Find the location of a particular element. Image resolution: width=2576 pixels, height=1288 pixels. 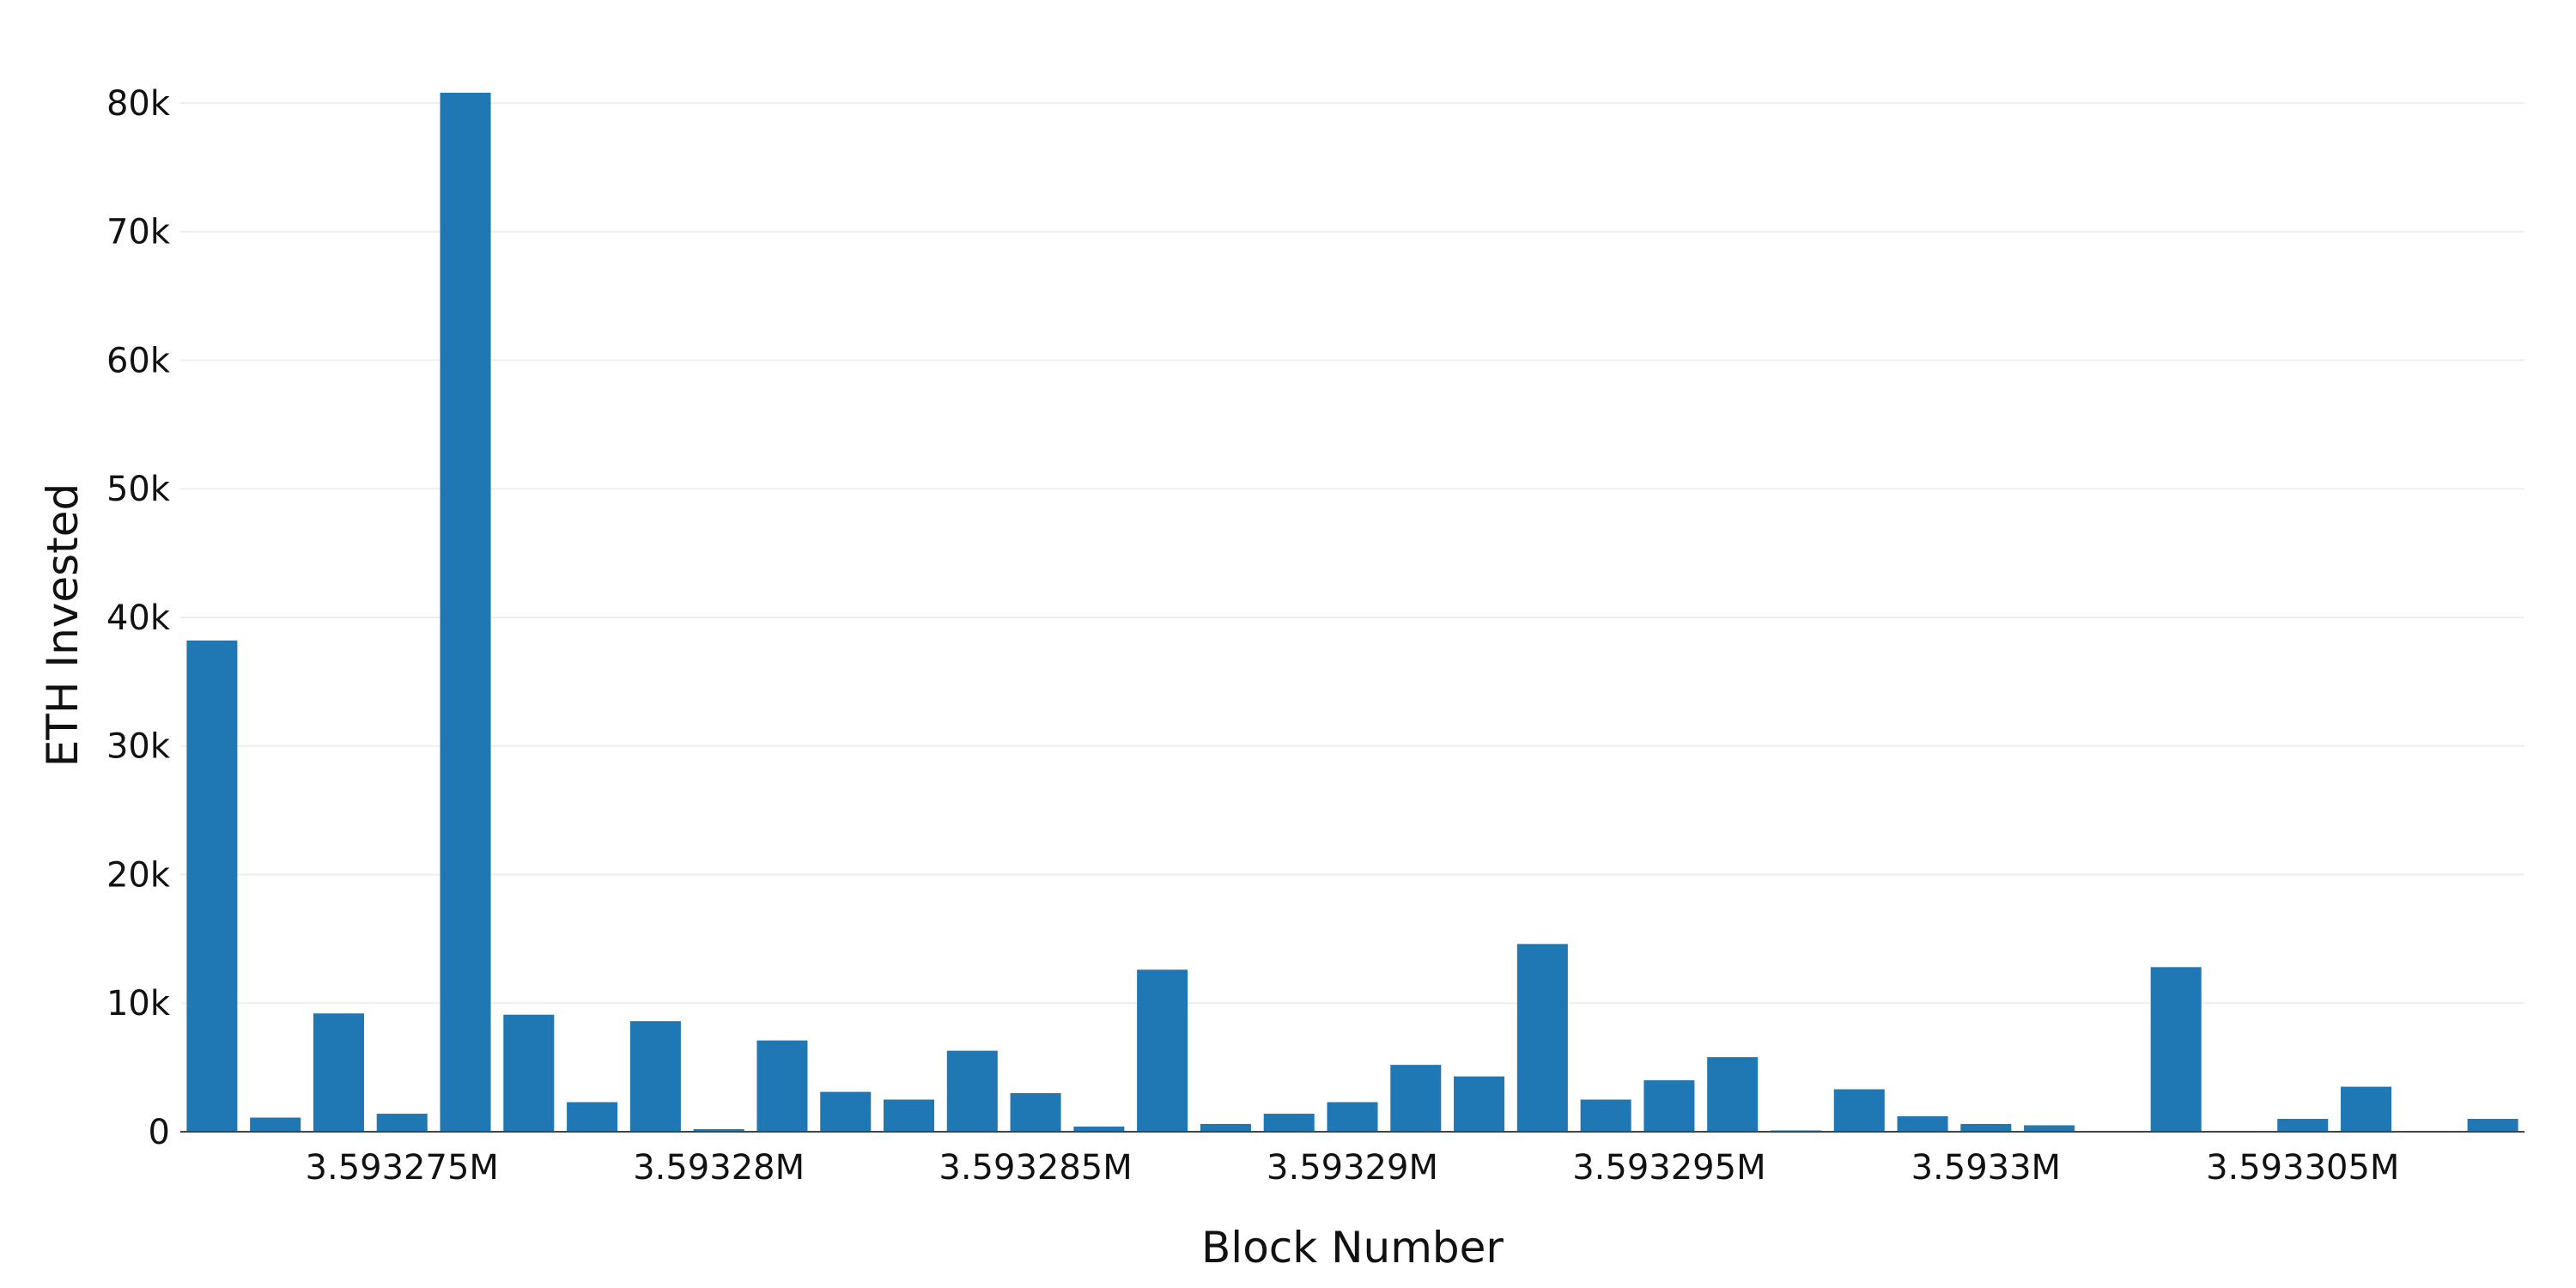

y-axis-ticks: 0 10k 20k 30k 40k 50k 60k 70k 80k is located at coordinates (138, 618).